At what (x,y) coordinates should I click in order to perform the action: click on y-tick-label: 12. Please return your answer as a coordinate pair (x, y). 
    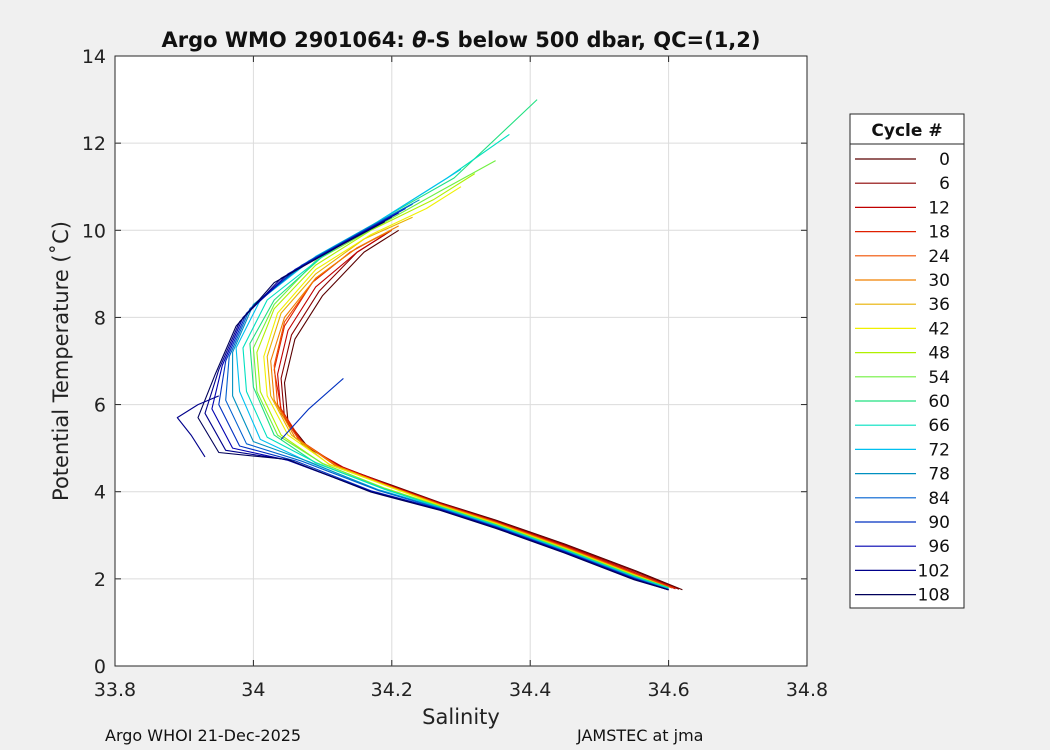
    Looking at the image, I should click on (94, 144).